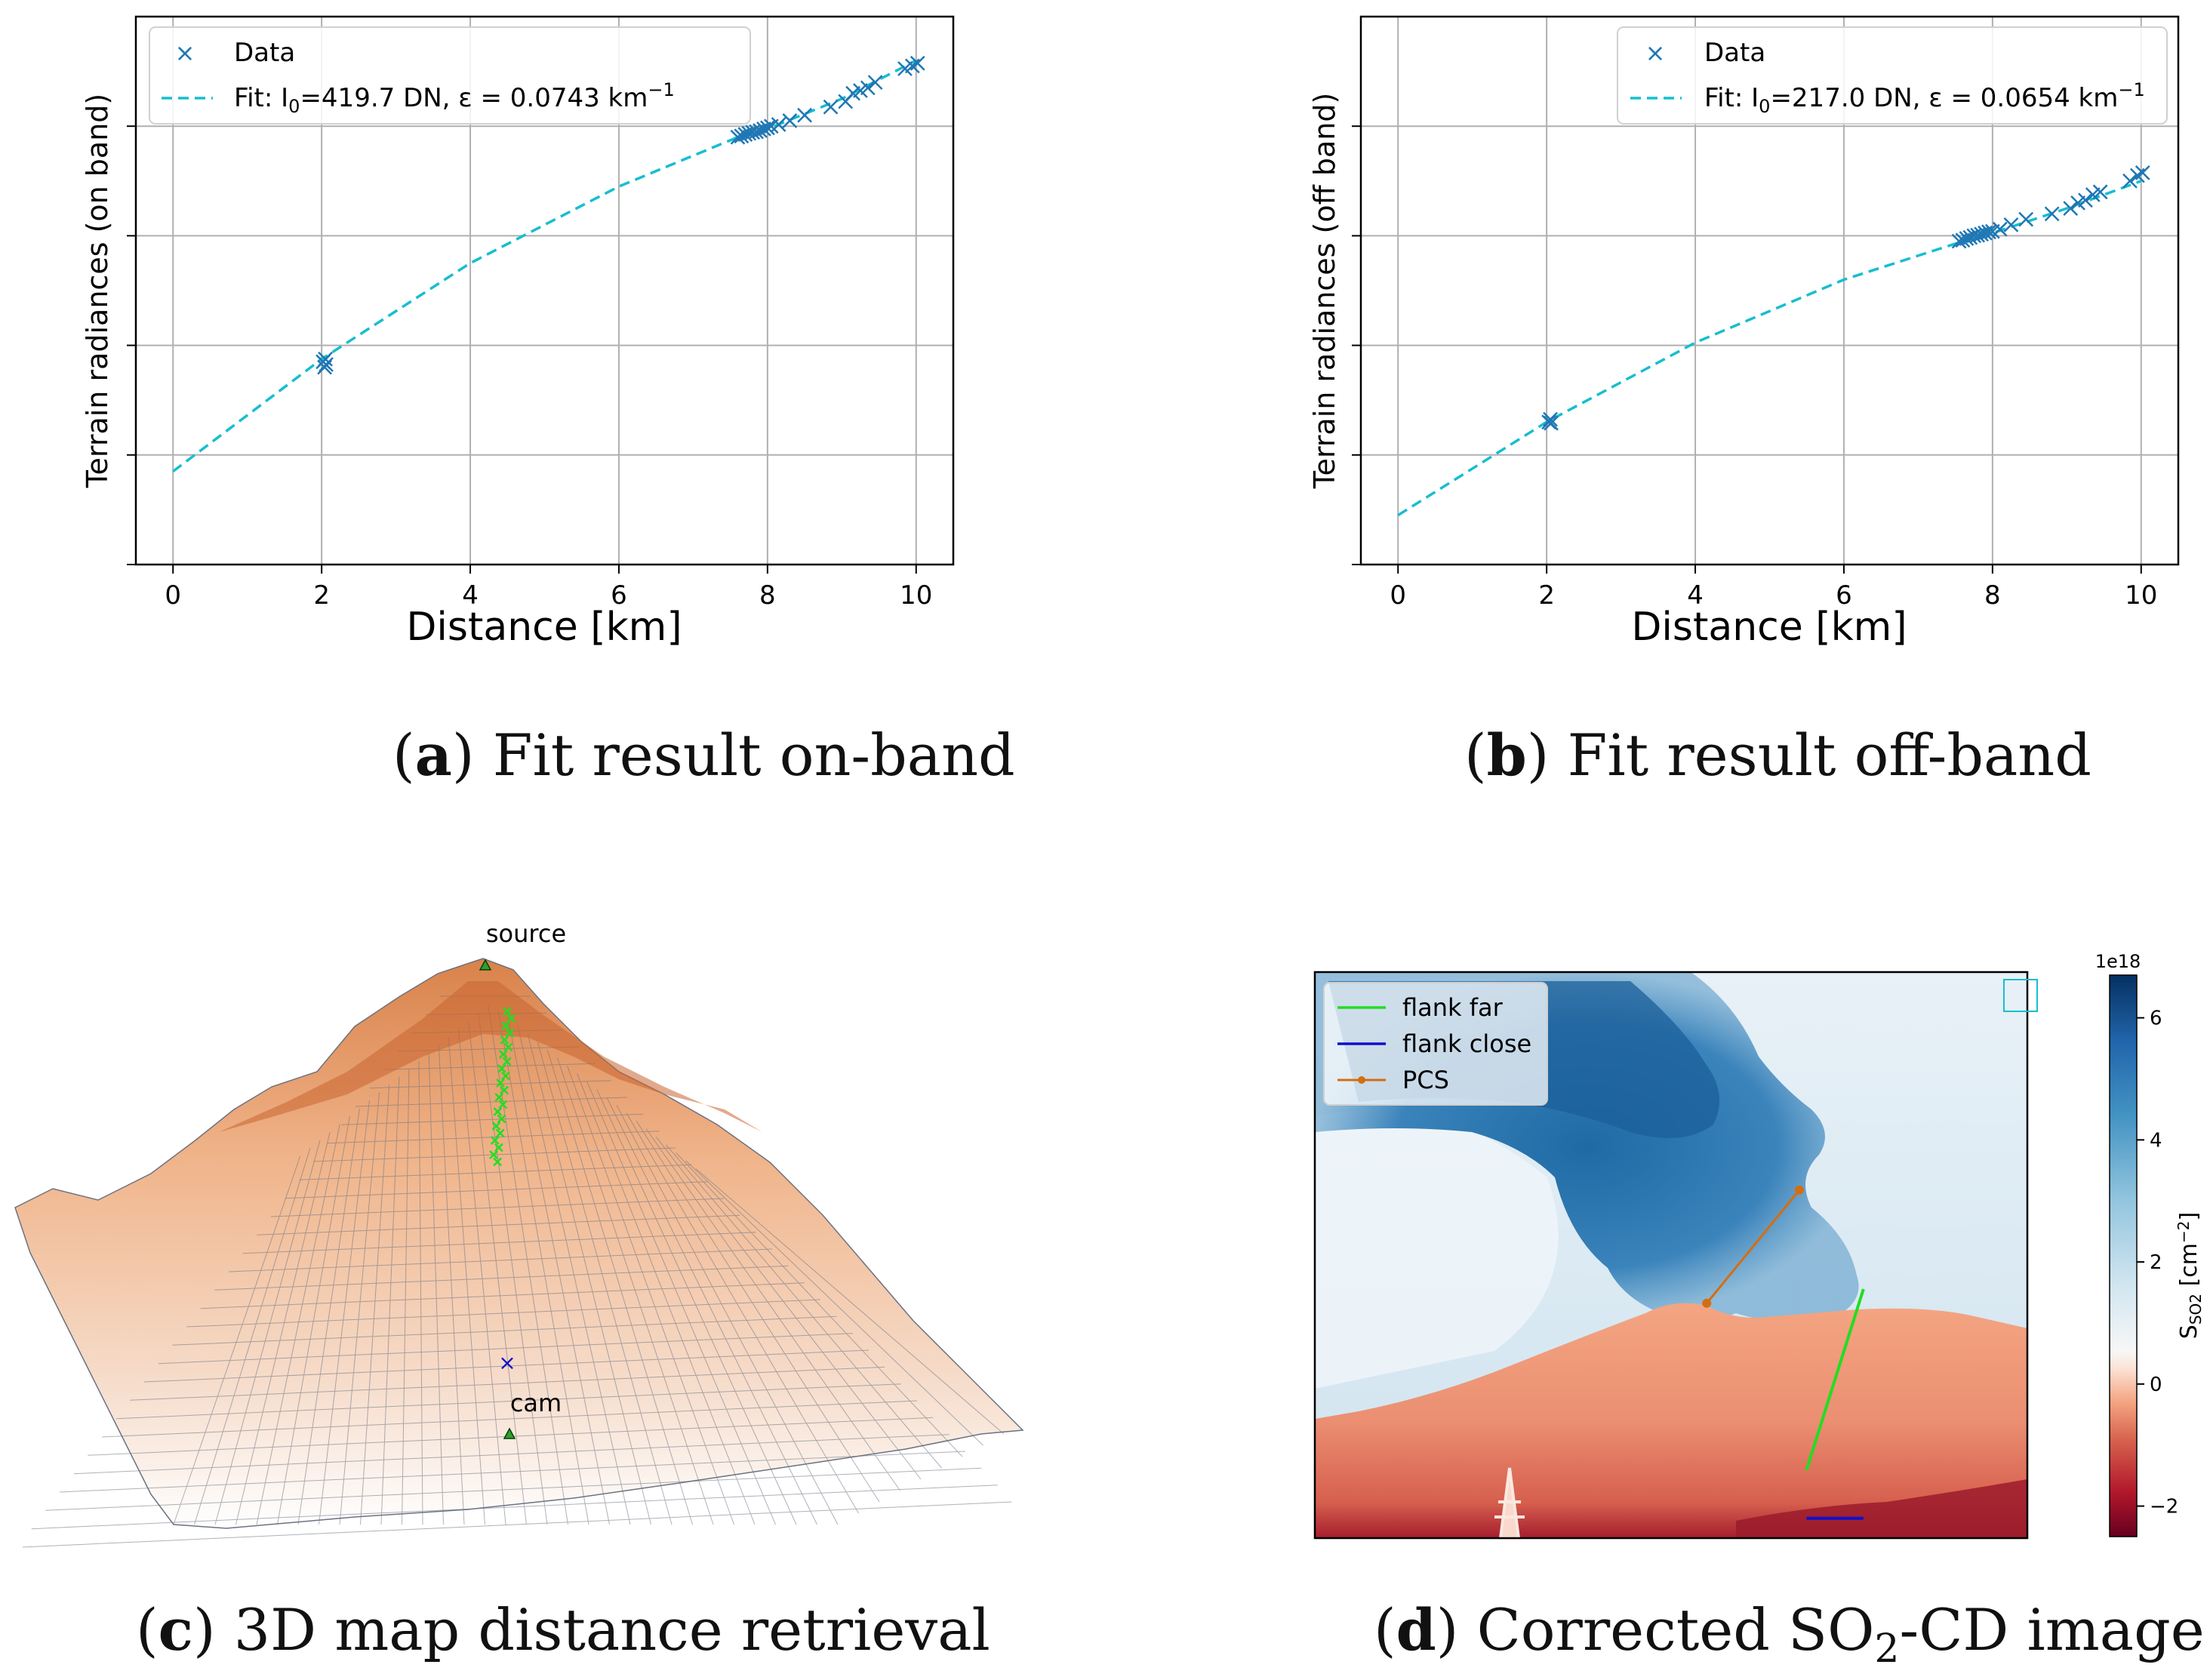 The height and width of the screenshot is (1680, 2210). I want to click on panel-b-legend-fit-label: Fit: I0=217.0 DN, ε = 0.0654 km−1, so click(1924, 98).